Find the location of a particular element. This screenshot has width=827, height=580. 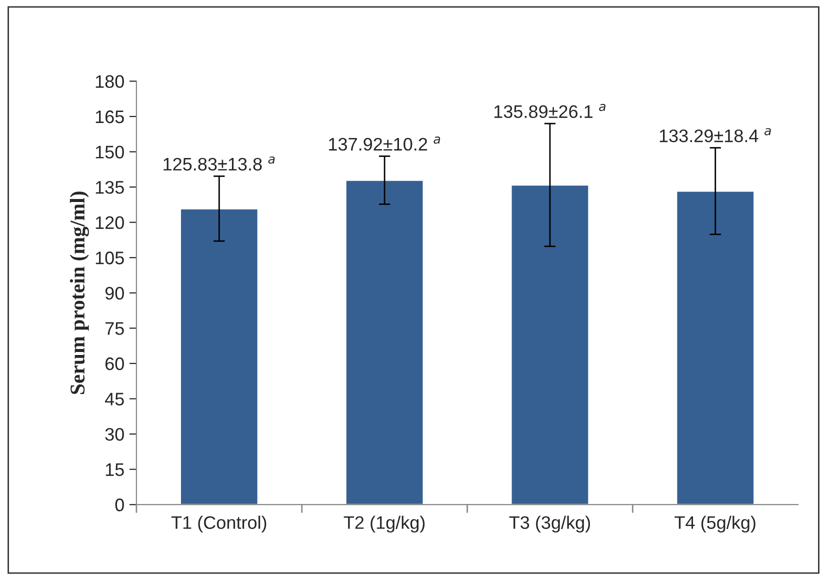

y-tick-label: 150 is located at coordinates (110, 152).